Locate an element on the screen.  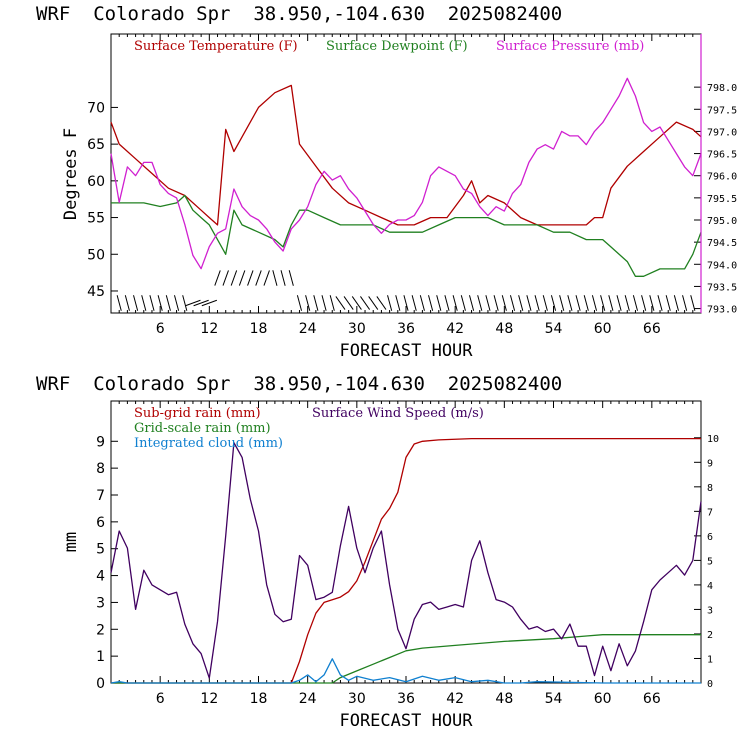
y2-tick-label: 794.5 is located at coordinates (722, 243).